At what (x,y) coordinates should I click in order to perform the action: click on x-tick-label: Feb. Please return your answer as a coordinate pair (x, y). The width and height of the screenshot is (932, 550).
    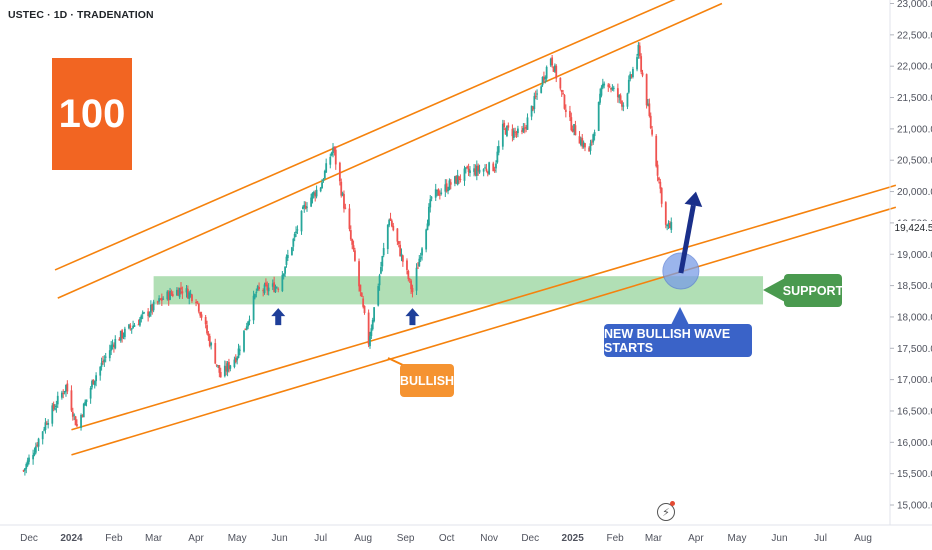
    Looking at the image, I should click on (616, 538).